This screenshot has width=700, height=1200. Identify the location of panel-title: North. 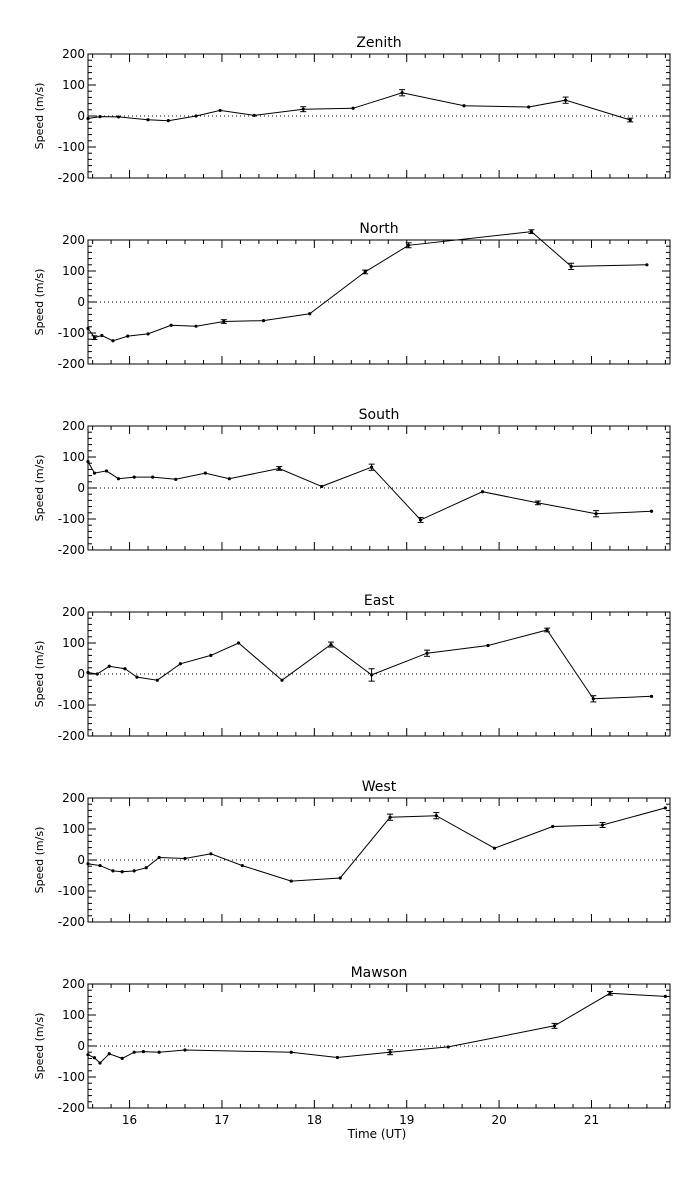
(378, 229).